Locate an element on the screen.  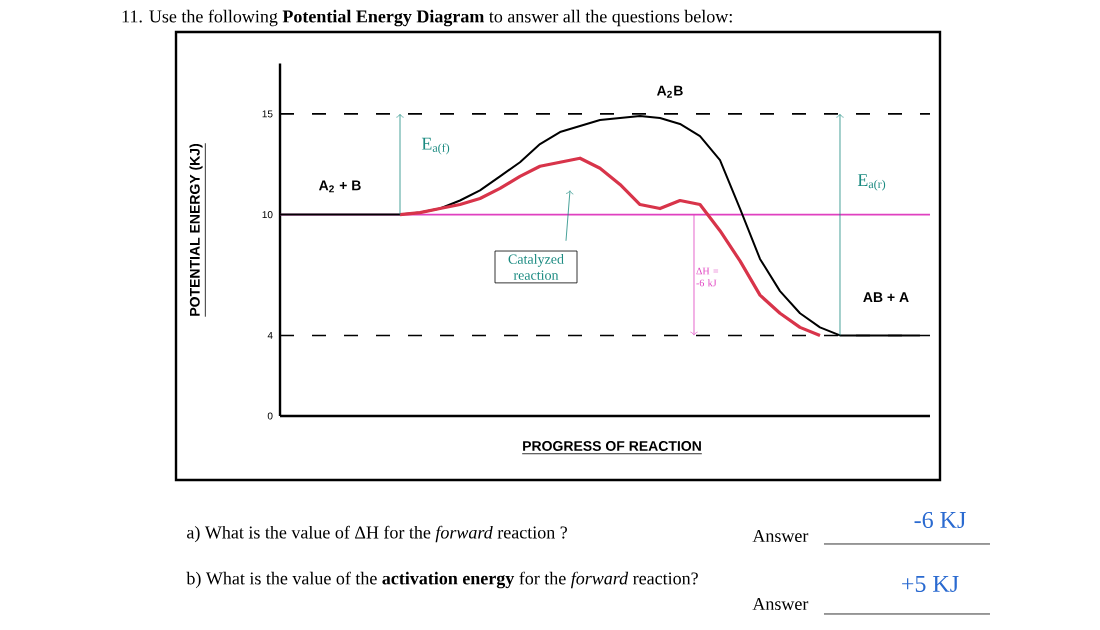
text: a) What is the value of ΔH for the forward reaction ? is located at coordinates (377, 534).